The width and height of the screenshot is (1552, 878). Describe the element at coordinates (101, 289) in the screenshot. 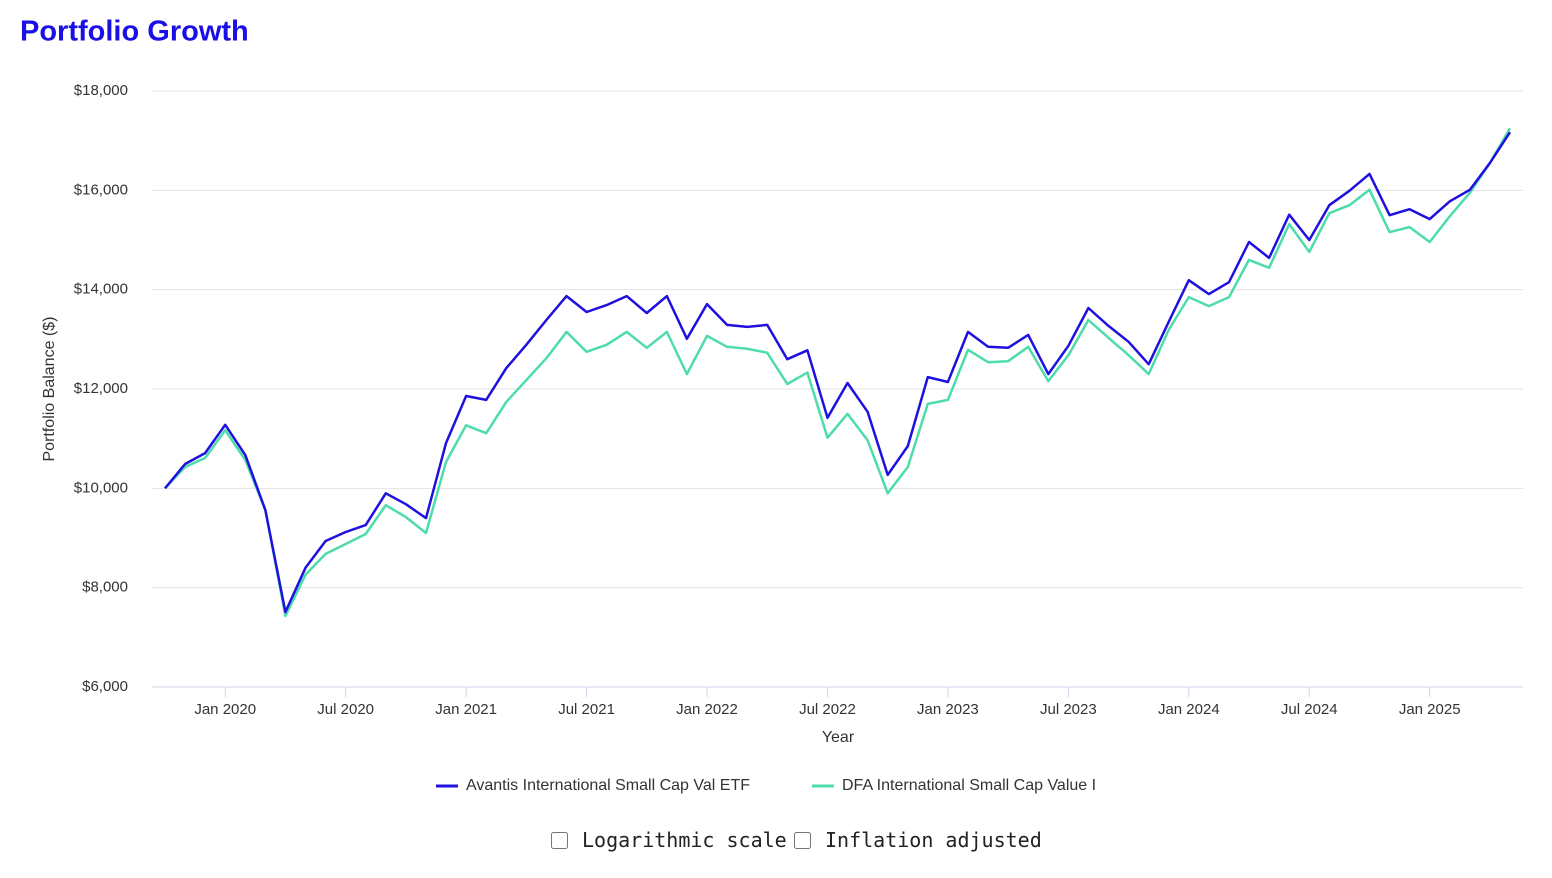

I see `y-tick-label: $14,000` at that location.